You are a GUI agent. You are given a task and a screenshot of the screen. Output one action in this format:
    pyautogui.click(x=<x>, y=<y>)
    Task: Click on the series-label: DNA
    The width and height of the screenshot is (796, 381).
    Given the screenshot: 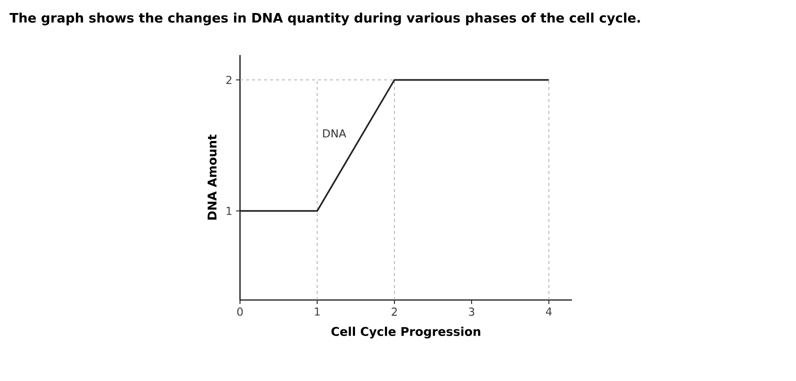 What is the action you would take?
    pyautogui.click(x=334, y=133)
    